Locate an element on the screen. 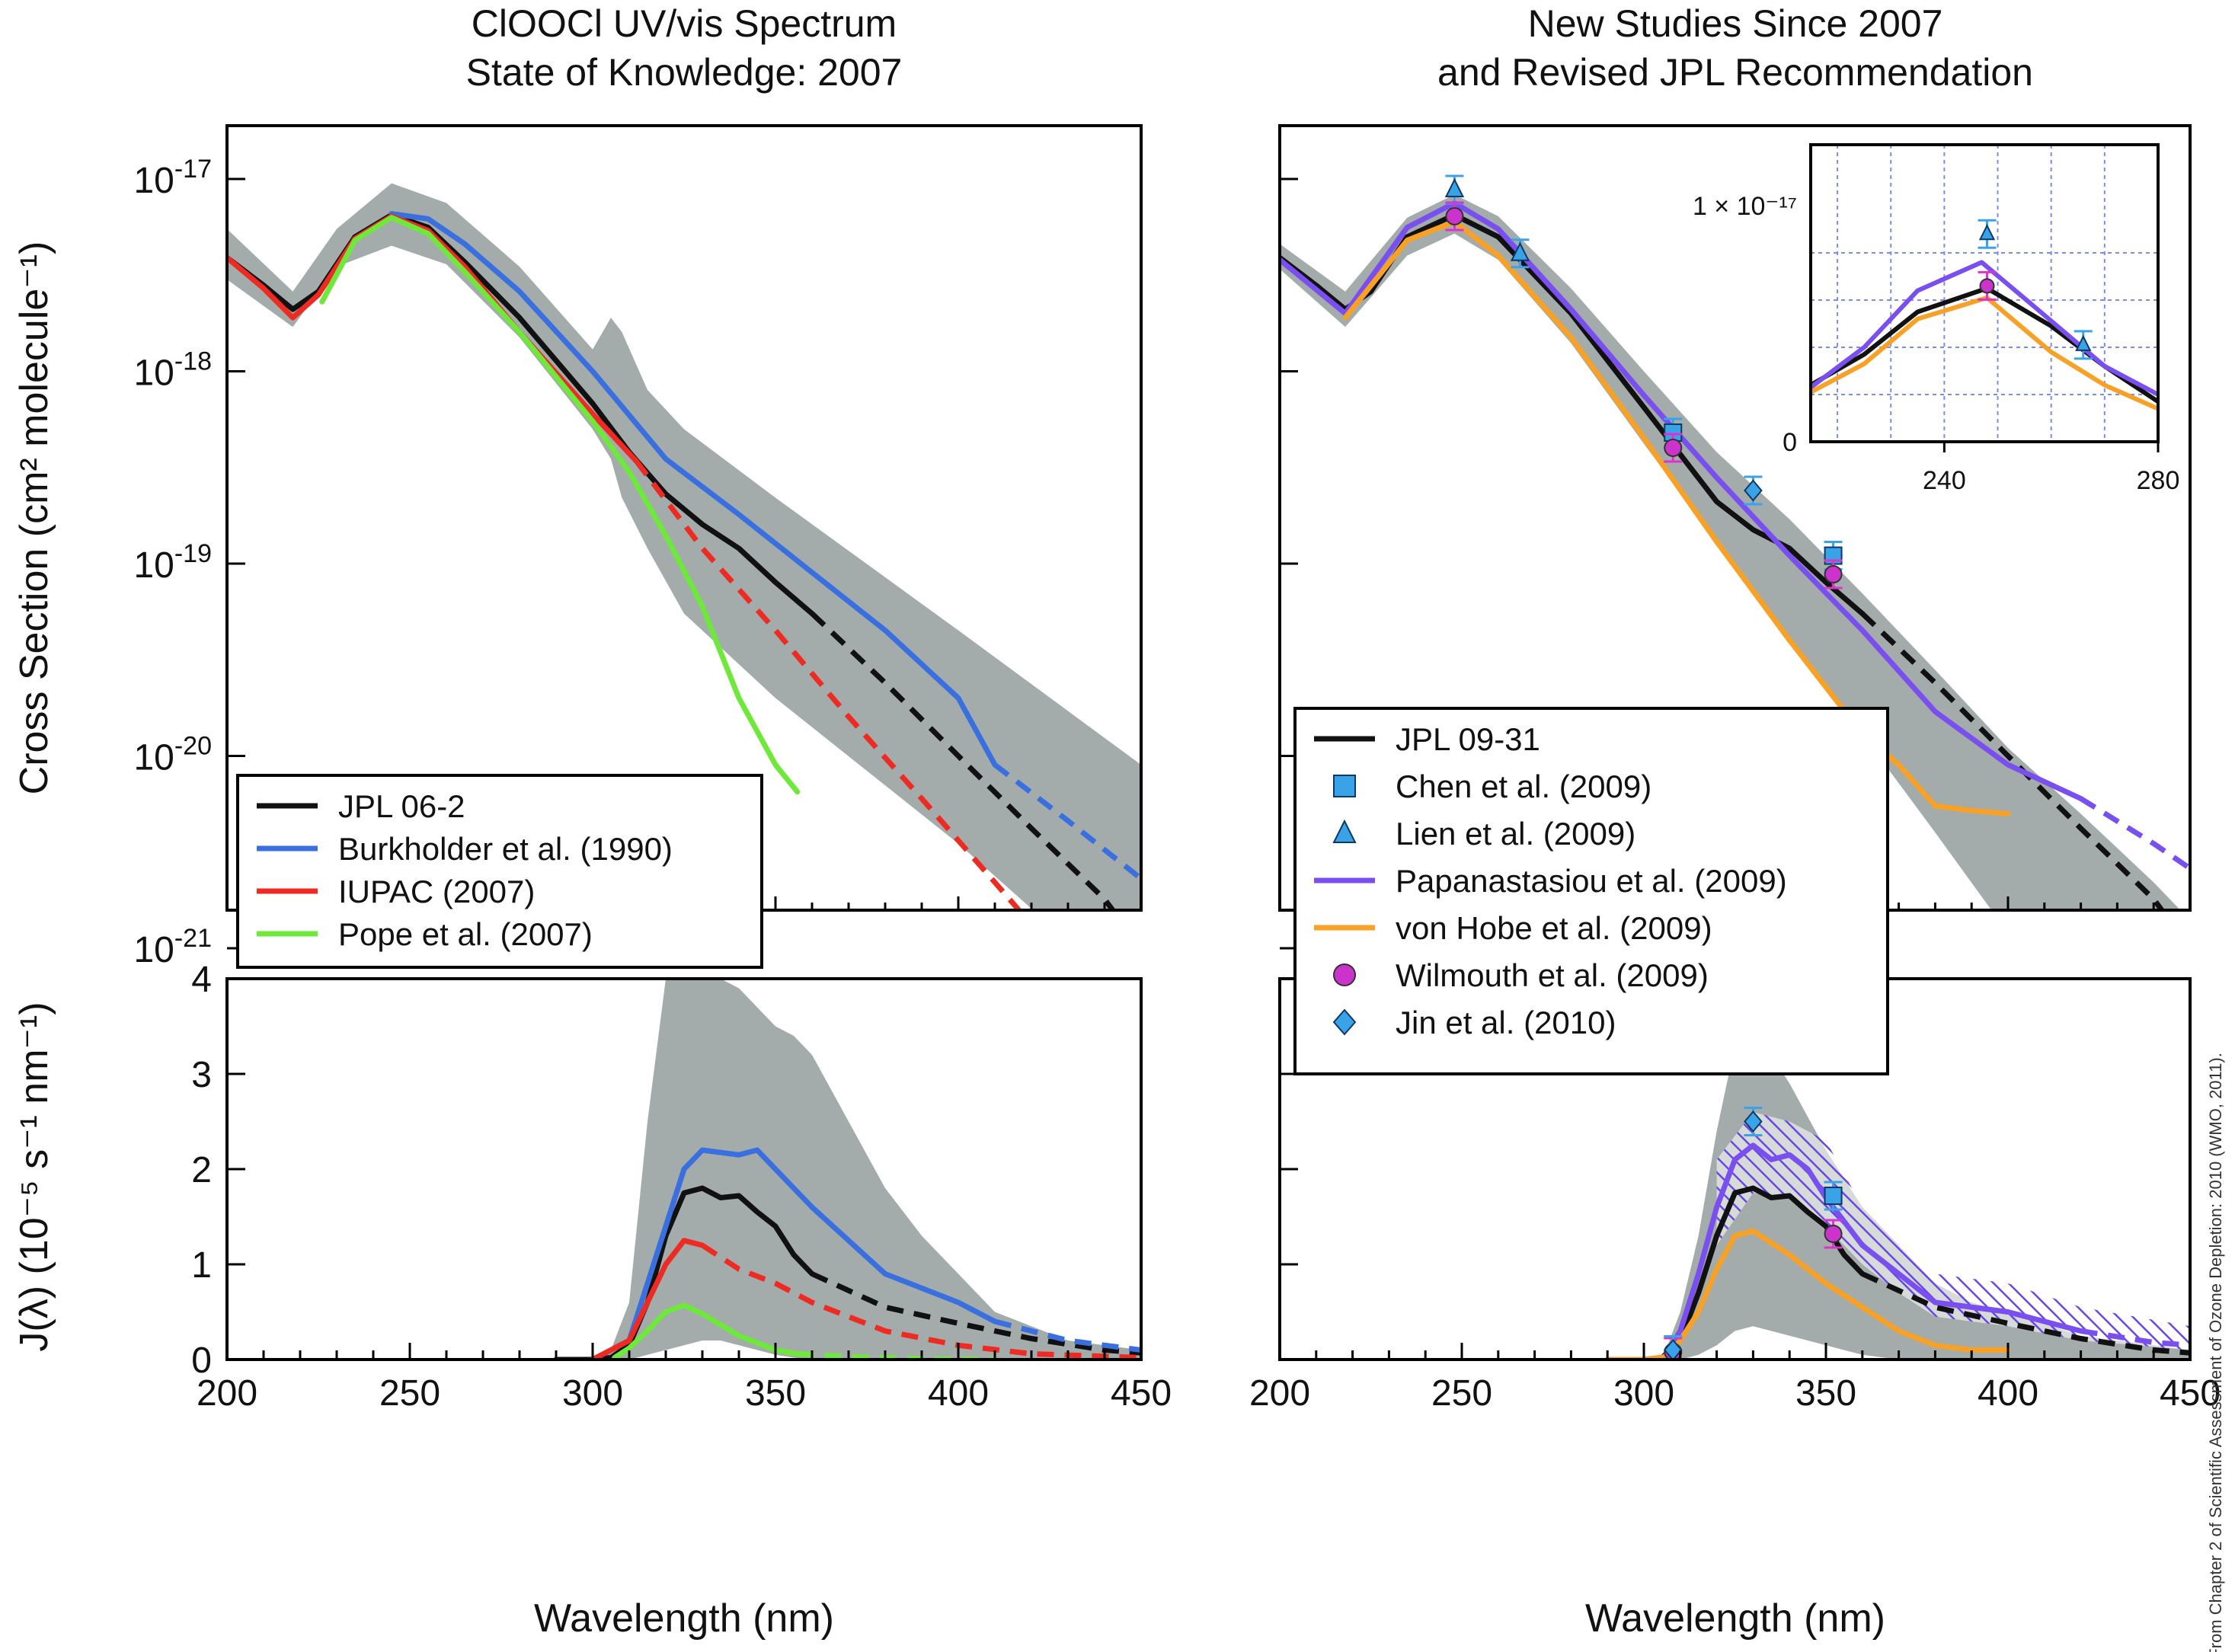 This screenshot has height=1652, width=2235. y-tick-label: 10-18 is located at coordinates (172, 370).